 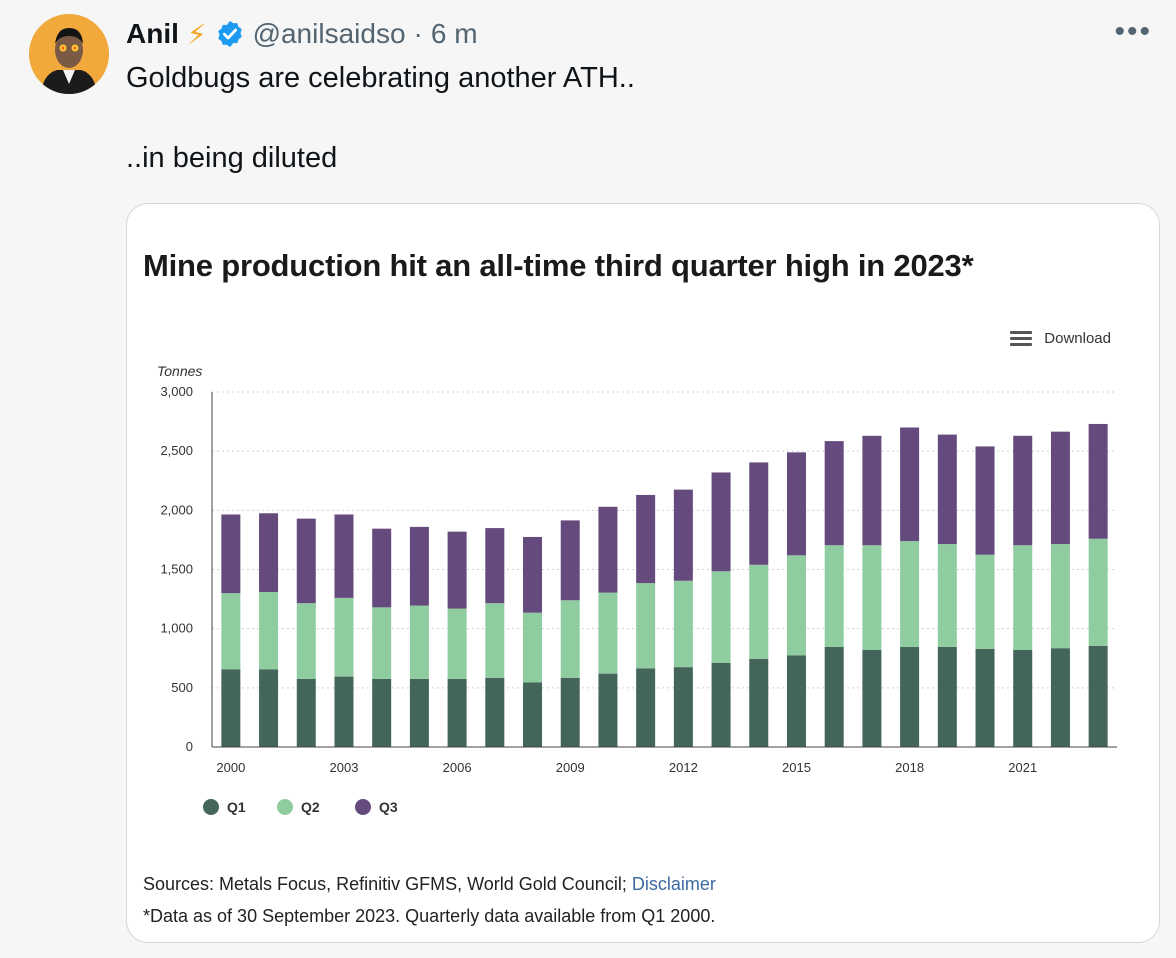 I want to click on bar-q1-2022, so click(x=1060, y=697).